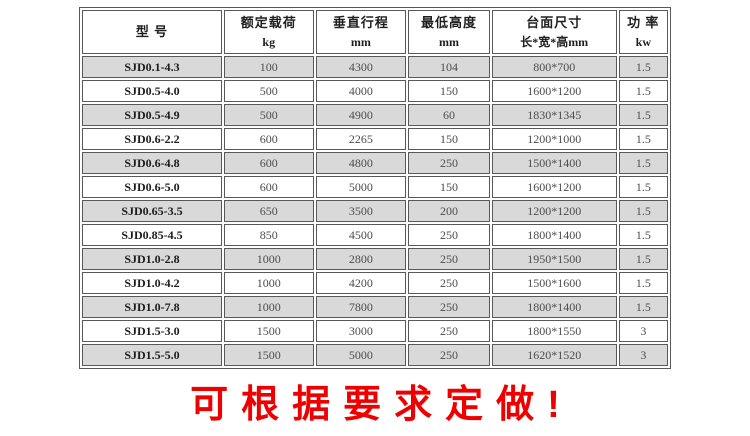  Describe the element at coordinates (448, 22) in the screenshot. I see `column-title: 最低高度` at that location.